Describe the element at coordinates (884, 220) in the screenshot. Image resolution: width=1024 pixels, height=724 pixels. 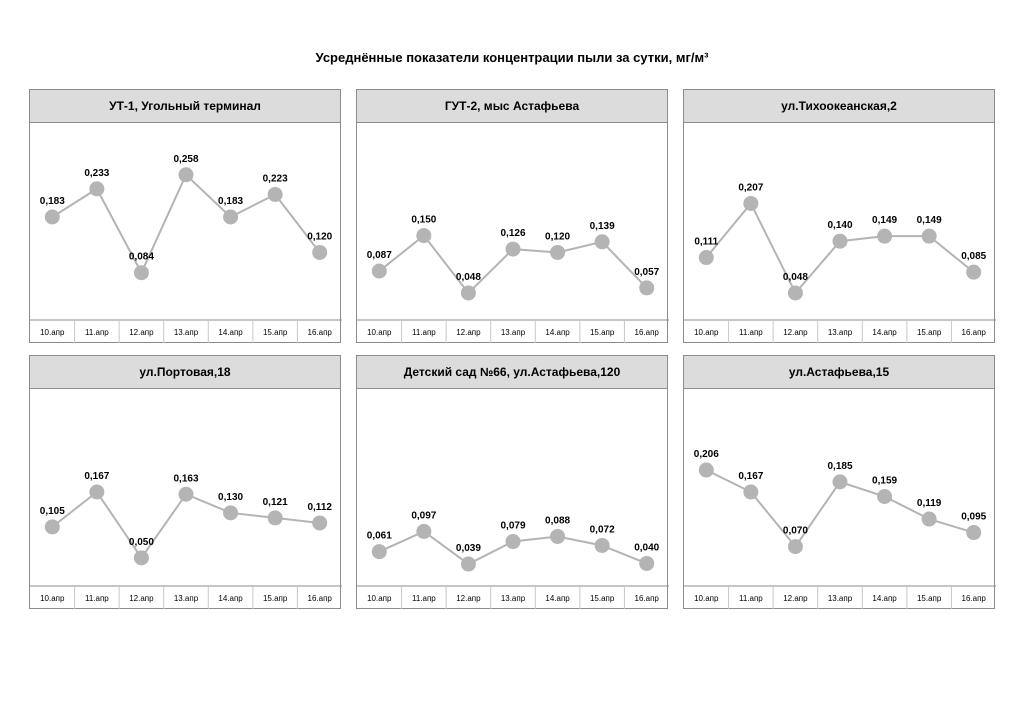
I see `data-label: 0,149` at that location.